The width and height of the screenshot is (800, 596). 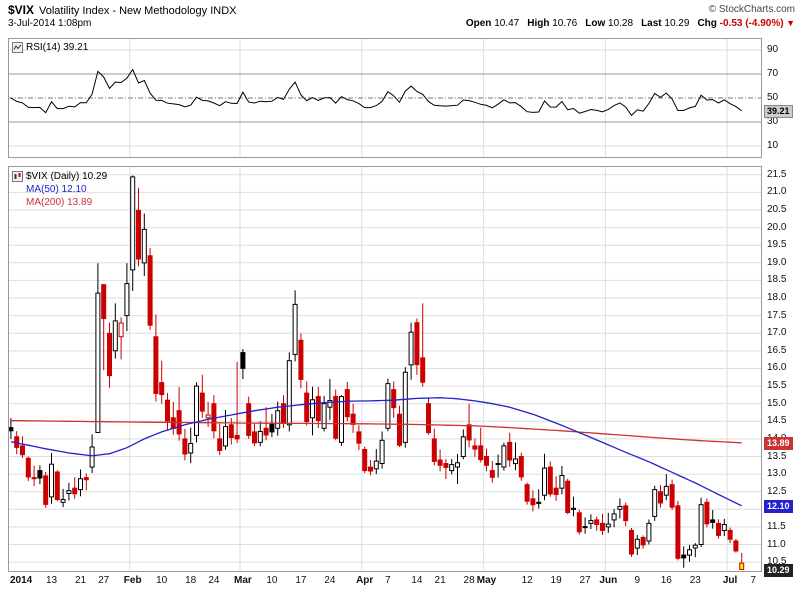 I want to click on quote-low: Low 10.28, so click(x=609, y=23).